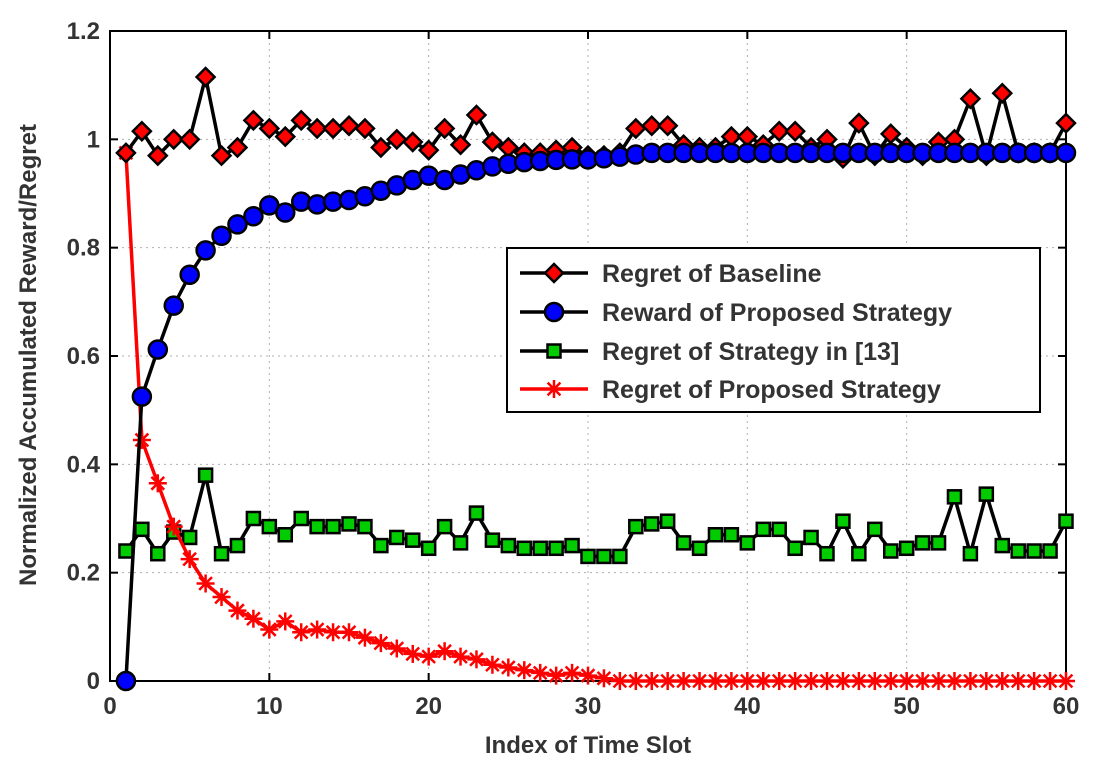 This screenshot has height=776, width=1096. What do you see at coordinates (93, 139) in the screenshot?
I see `y-tick-label: 1` at bounding box center [93, 139].